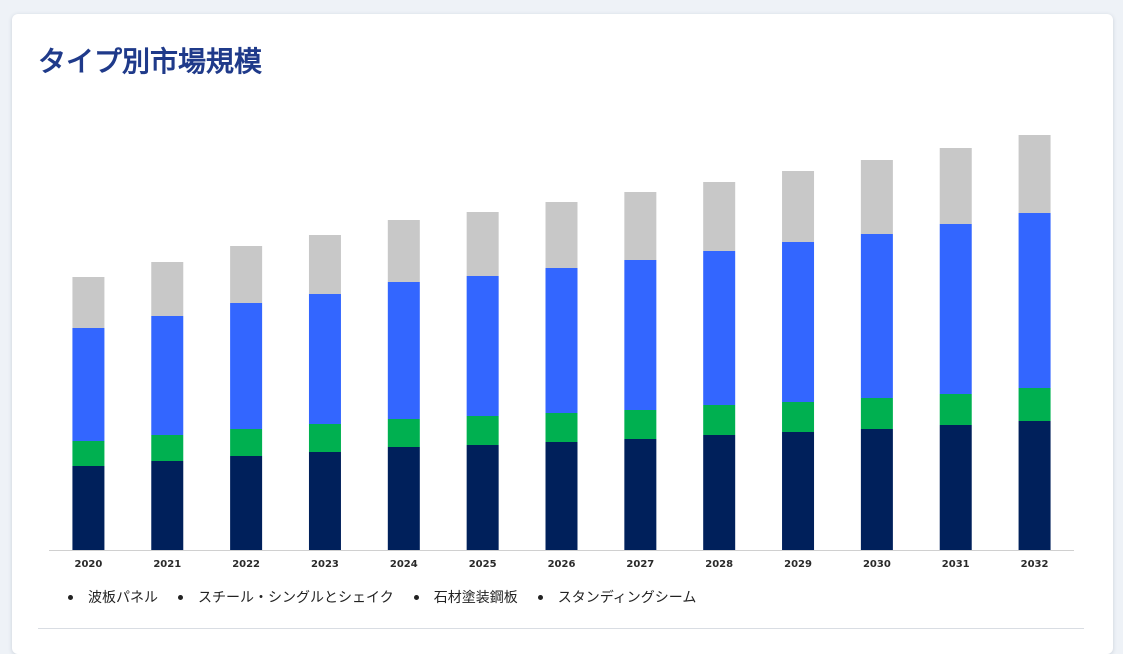  I want to click on bar-stack-2027, so click(640, 371).